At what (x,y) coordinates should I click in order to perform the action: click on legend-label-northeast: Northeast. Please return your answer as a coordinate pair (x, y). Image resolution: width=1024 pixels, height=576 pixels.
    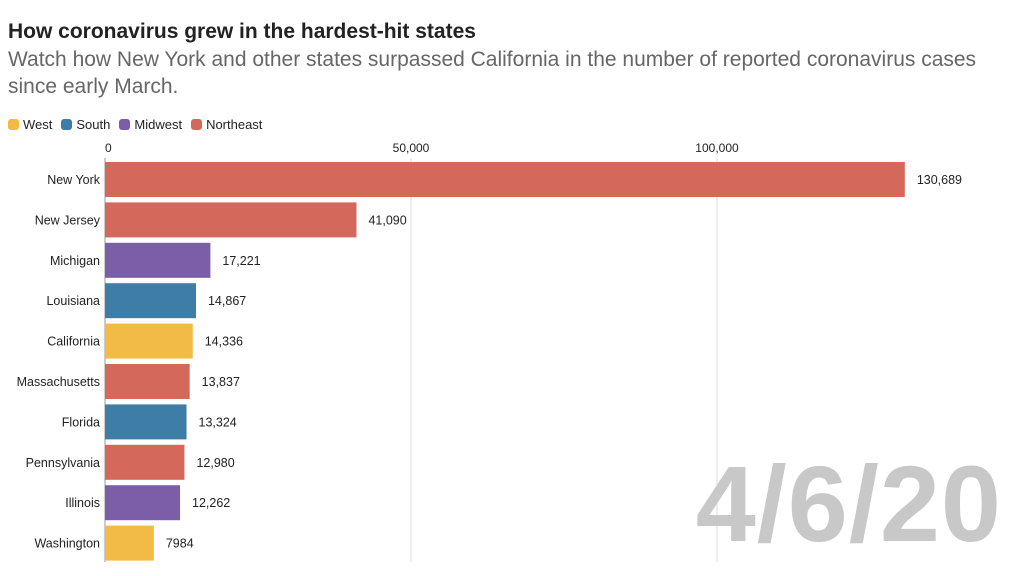
    Looking at the image, I should click on (234, 124).